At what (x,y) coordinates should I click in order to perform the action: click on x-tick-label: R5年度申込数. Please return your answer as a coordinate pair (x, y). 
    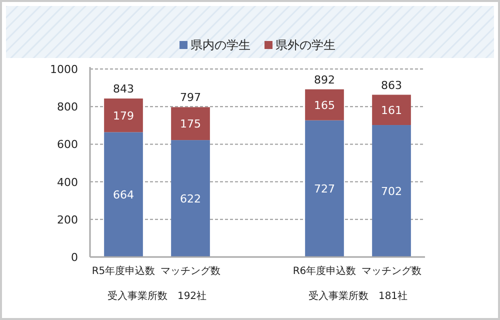
    Looking at the image, I should click on (124, 271).